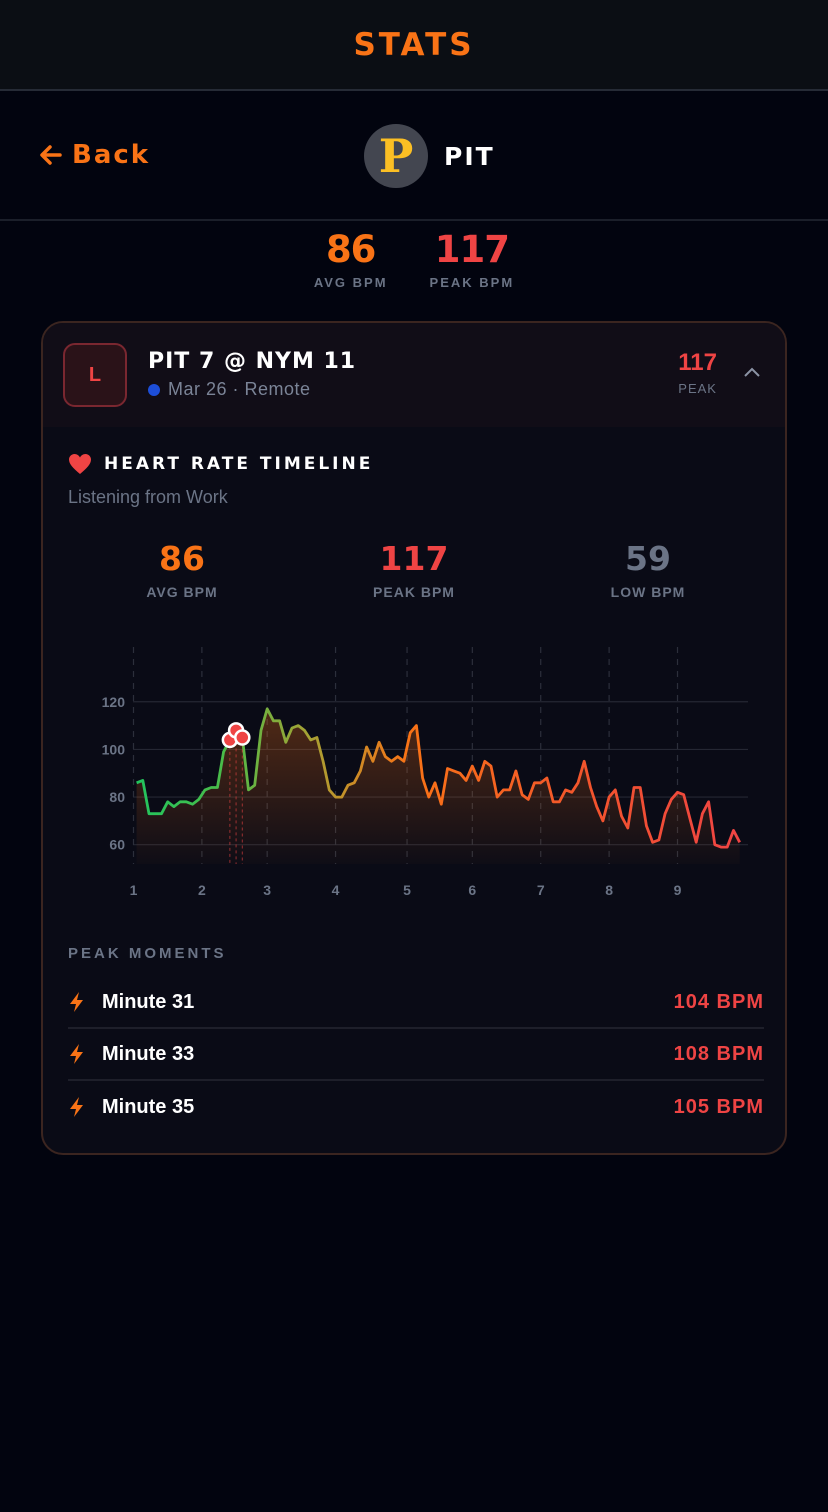 Image resolution: width=828 pixels, height=1512 pixels. I want to click on y-tick-label: 100, so click(114, 749).